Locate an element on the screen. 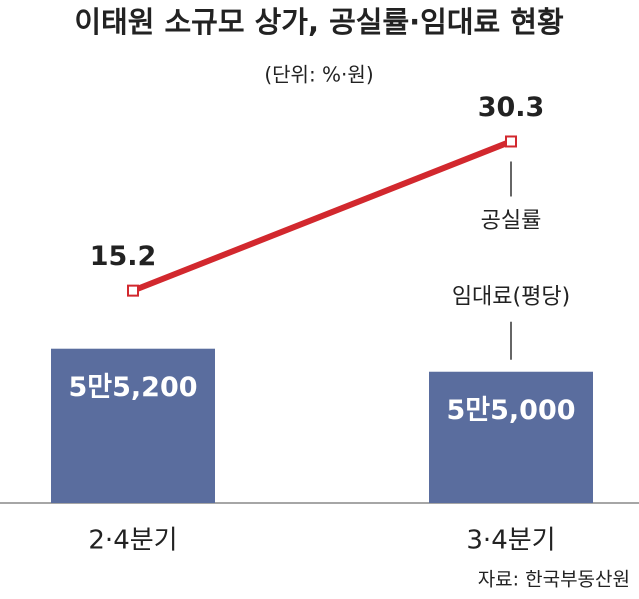  chart-subtitle: (단위: %·원) is located at coordinates (318, 75).